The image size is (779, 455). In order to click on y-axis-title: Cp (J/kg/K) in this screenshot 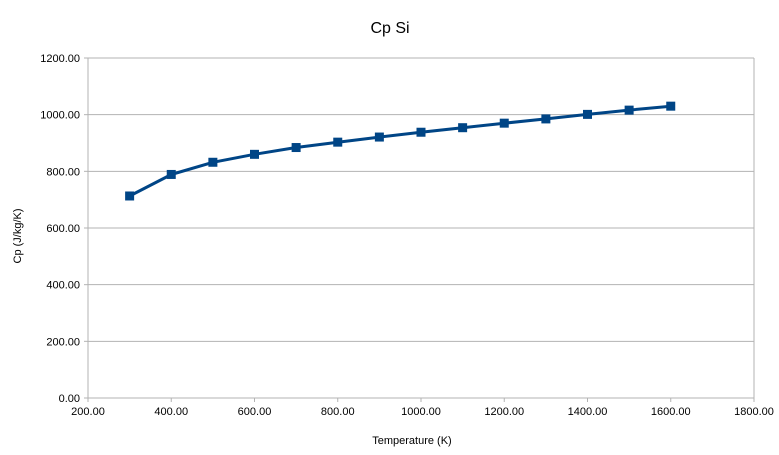, I will do `click(18, 235)`.